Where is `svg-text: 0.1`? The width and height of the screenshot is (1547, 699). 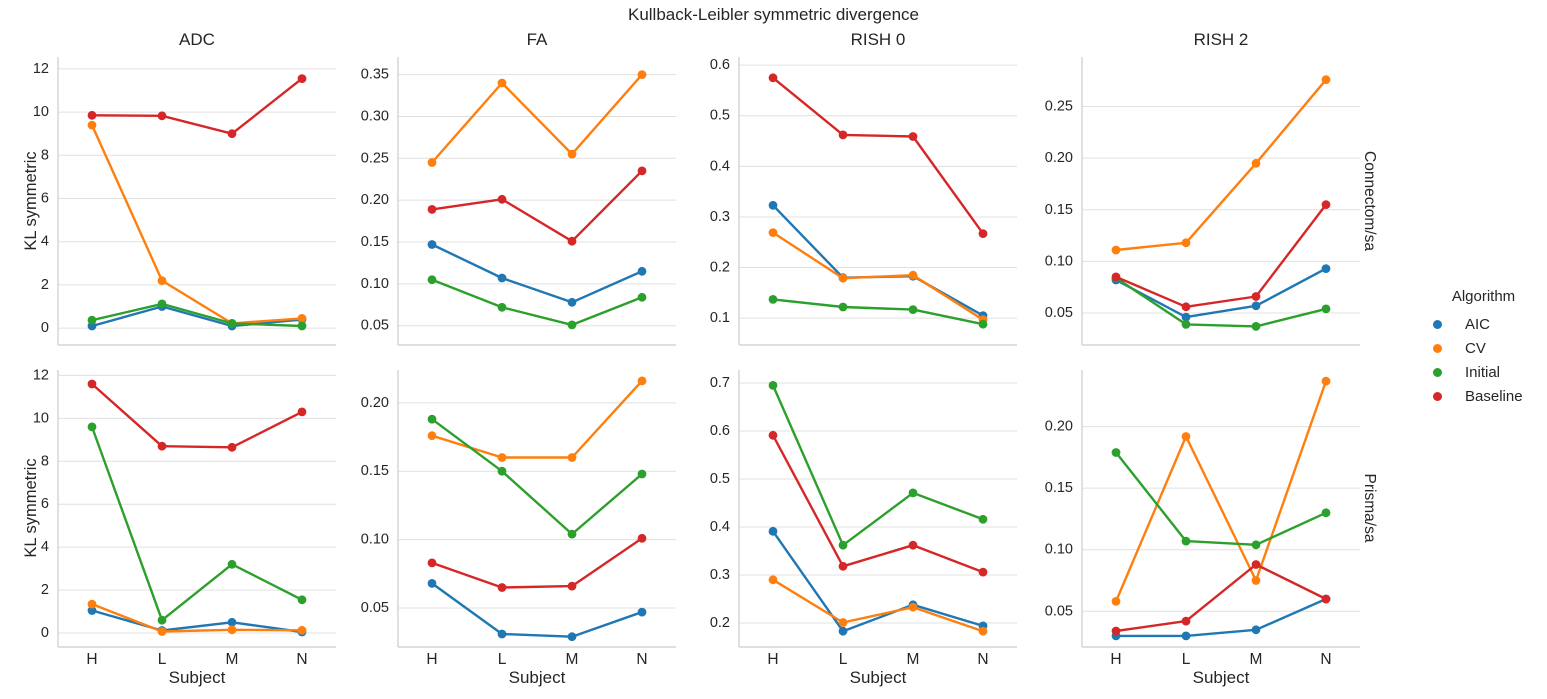 svg-text: 0.1 is located at coordinates (720, 318).